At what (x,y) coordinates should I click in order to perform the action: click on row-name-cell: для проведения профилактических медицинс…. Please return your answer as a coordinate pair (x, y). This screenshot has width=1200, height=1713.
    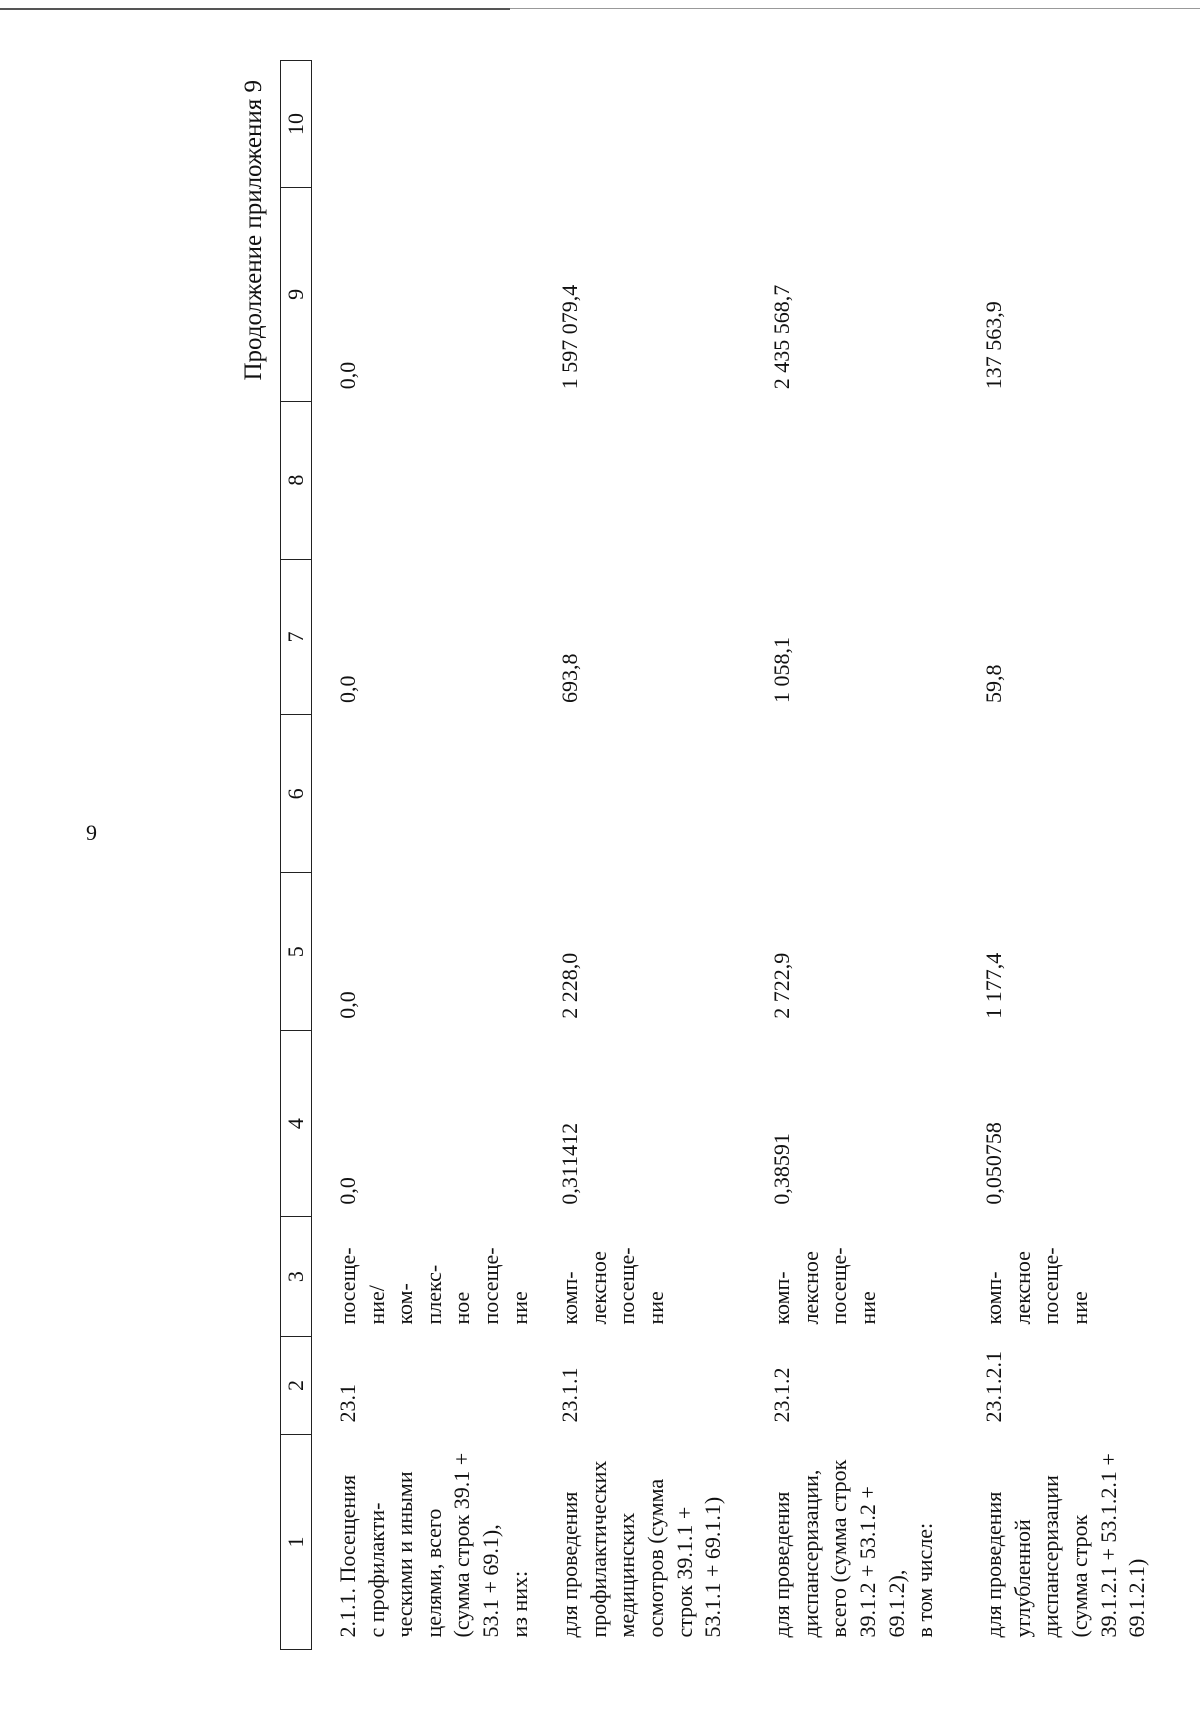
    Looking at the image, I should click on (640, 1542).